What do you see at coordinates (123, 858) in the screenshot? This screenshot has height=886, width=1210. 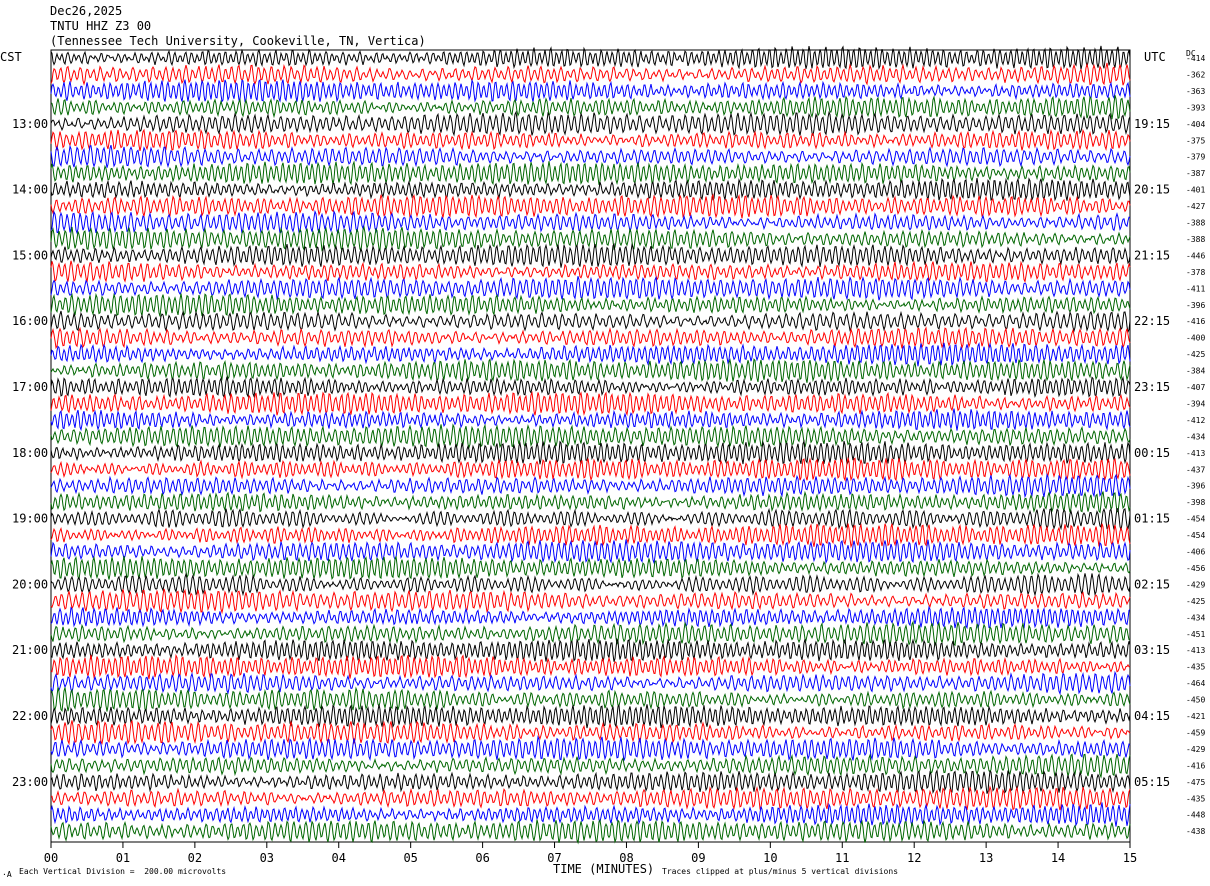 I see `x-tick-label: 01` at bounding box center [123, 858].